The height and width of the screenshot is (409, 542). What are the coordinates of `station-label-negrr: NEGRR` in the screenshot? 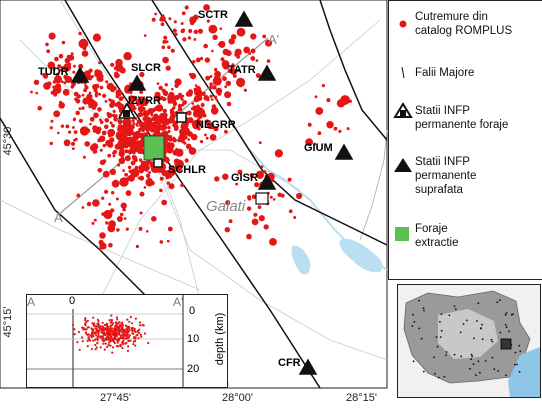 It's located at (216, 125).